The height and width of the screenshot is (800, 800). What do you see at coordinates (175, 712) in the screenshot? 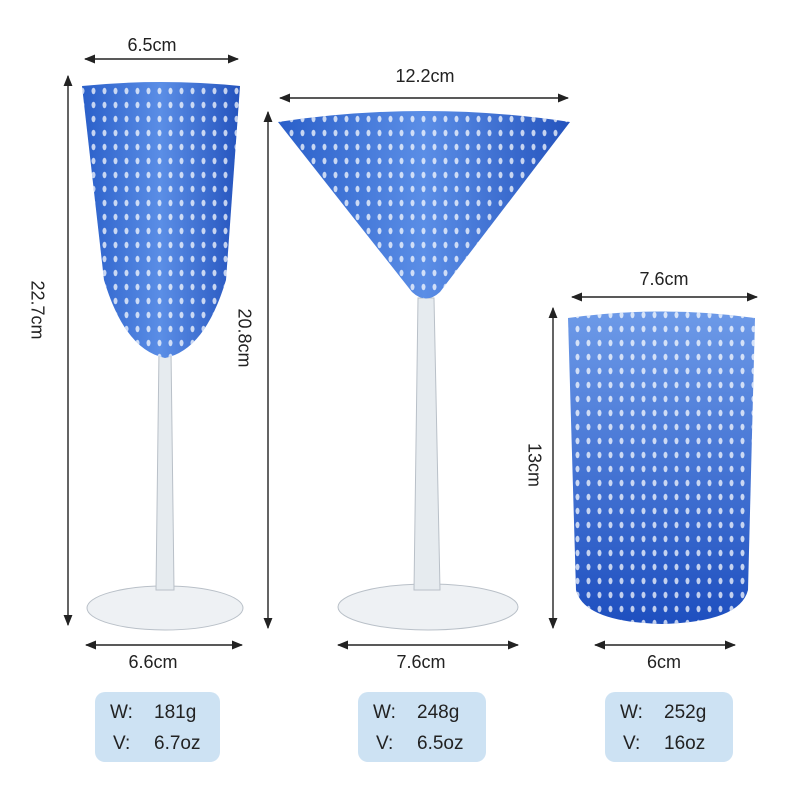
I see `weight: 181g` at bounding box center [175, 712].